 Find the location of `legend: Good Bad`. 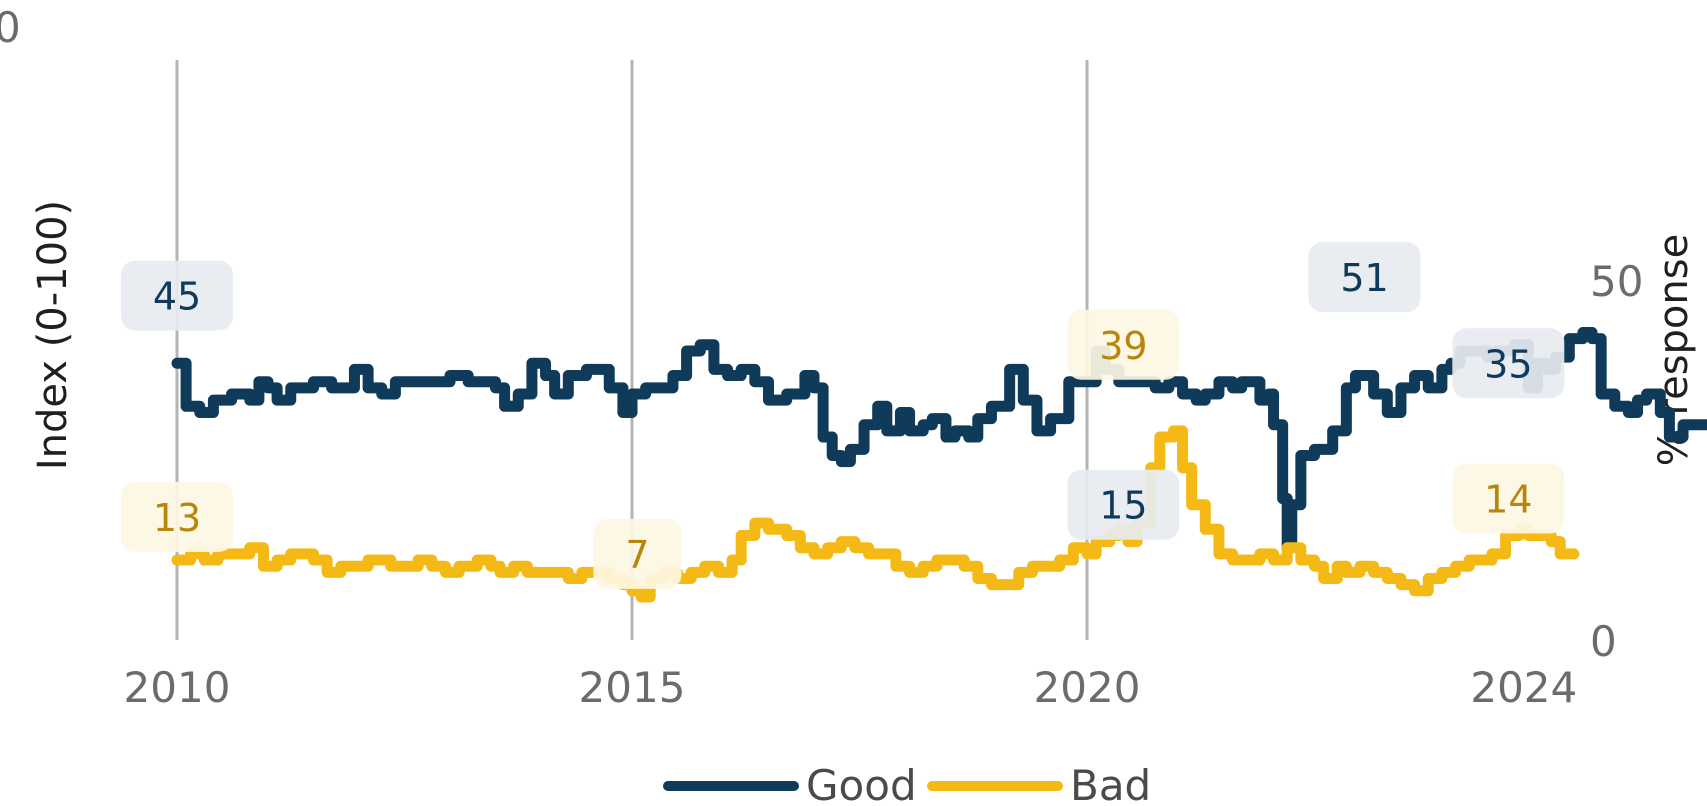

legend: Good Bad is located at coordinates (907, 783).